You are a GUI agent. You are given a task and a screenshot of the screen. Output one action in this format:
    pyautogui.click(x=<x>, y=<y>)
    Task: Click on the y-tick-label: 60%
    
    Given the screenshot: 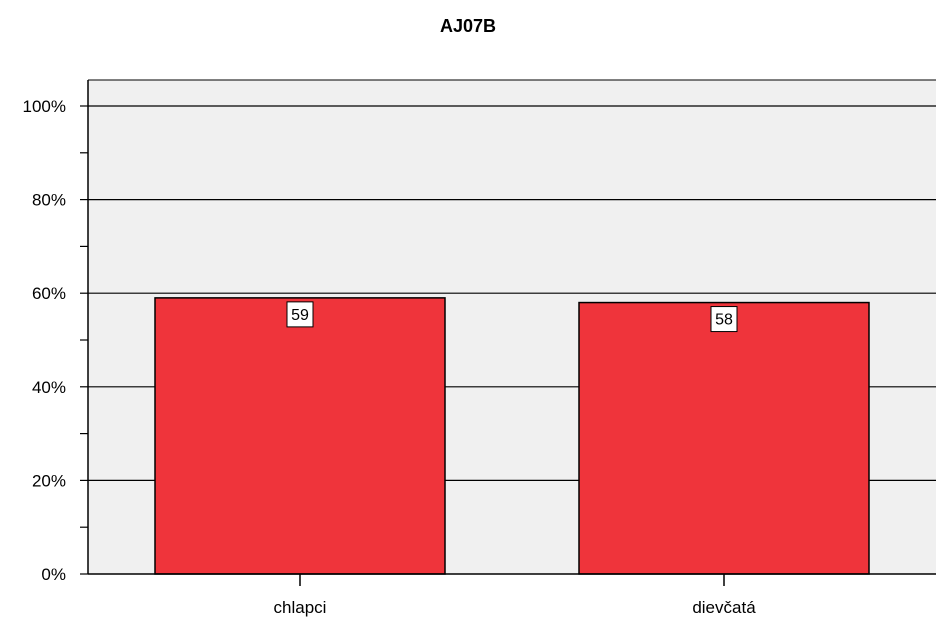 What is the action you would take?
    pyautogui.click(x=49, y=293)
    